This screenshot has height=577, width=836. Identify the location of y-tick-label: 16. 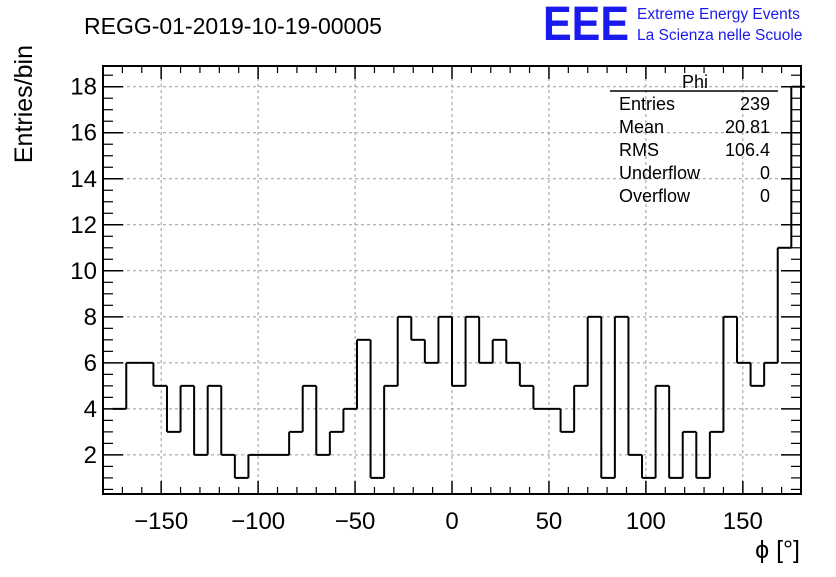
(83, 133).